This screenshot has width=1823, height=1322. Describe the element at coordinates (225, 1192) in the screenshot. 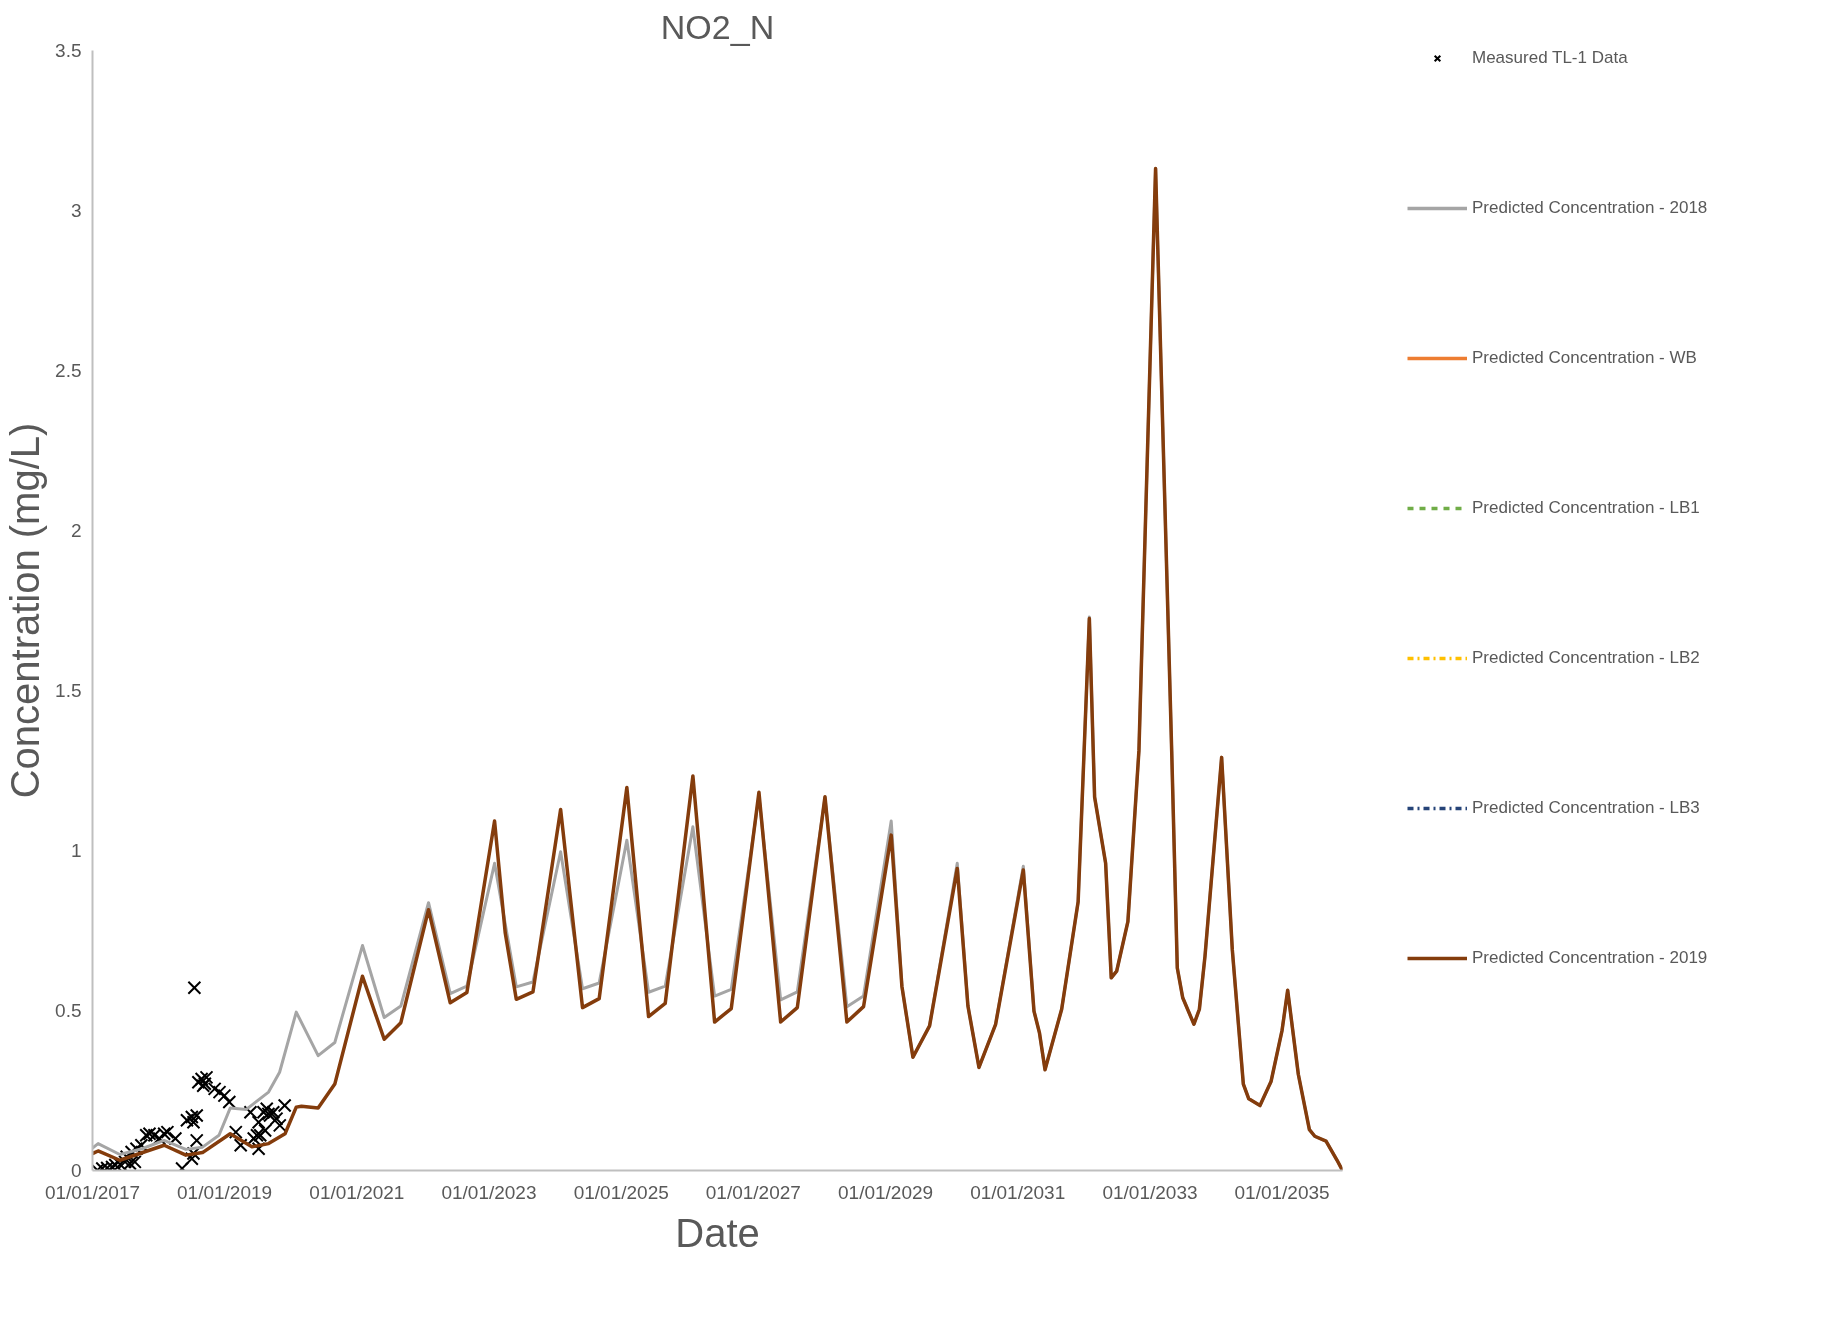

I see `x-tick-label: 01/01/2019` at that location.